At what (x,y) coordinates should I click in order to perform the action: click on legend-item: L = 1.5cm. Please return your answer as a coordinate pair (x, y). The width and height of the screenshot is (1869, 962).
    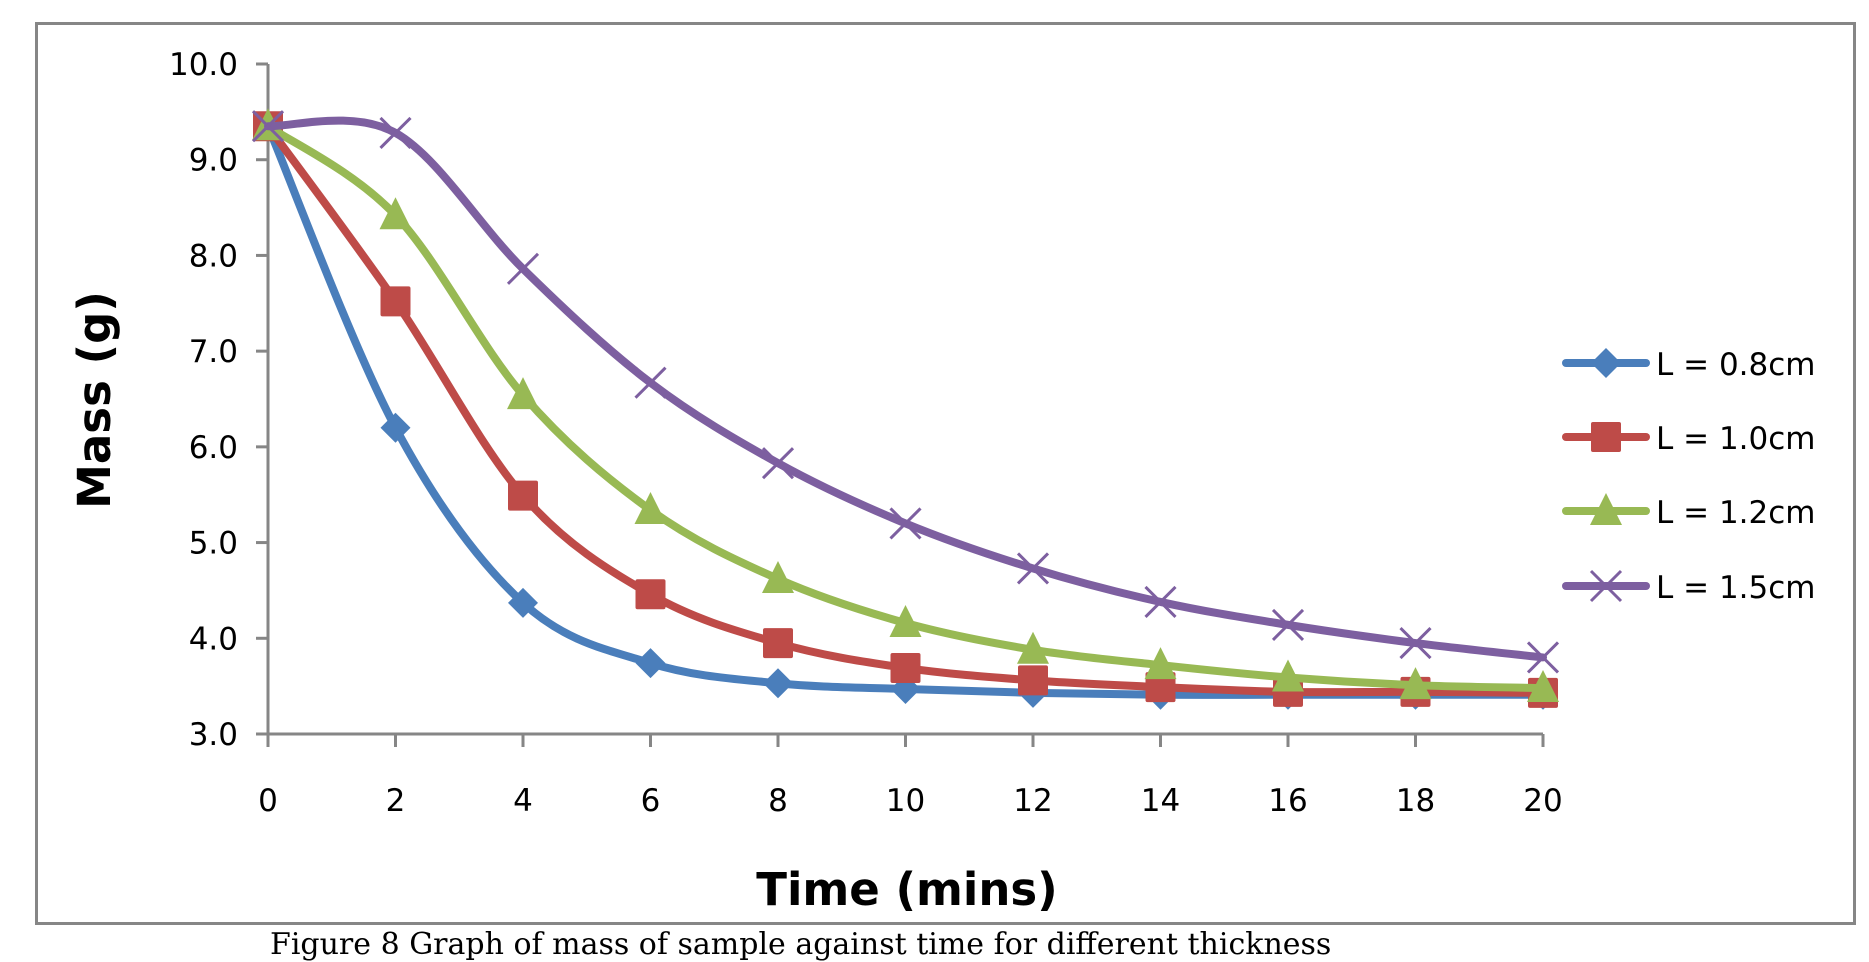
    Looking at the image, I should click on (1689, 587).